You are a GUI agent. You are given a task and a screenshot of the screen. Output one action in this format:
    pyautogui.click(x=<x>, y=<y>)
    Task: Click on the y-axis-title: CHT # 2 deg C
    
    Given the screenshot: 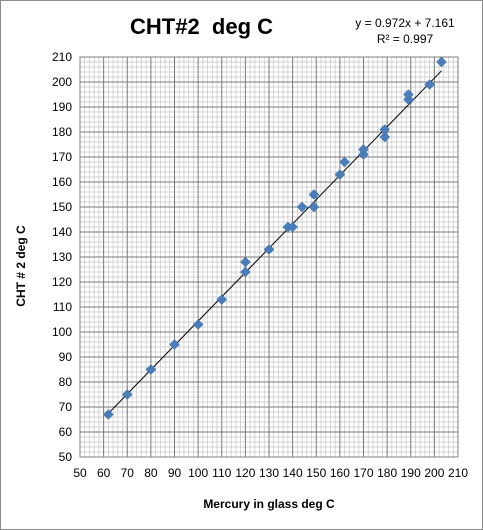 What is the action you would take?
    pyautogui.click(x=21, y=266)
    